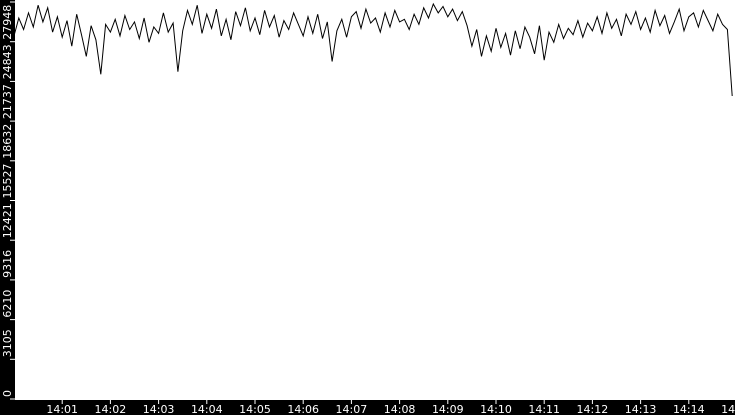 The image size is (735, 415). I want to click on x-tick-label: 14:05, so click(255, 409).